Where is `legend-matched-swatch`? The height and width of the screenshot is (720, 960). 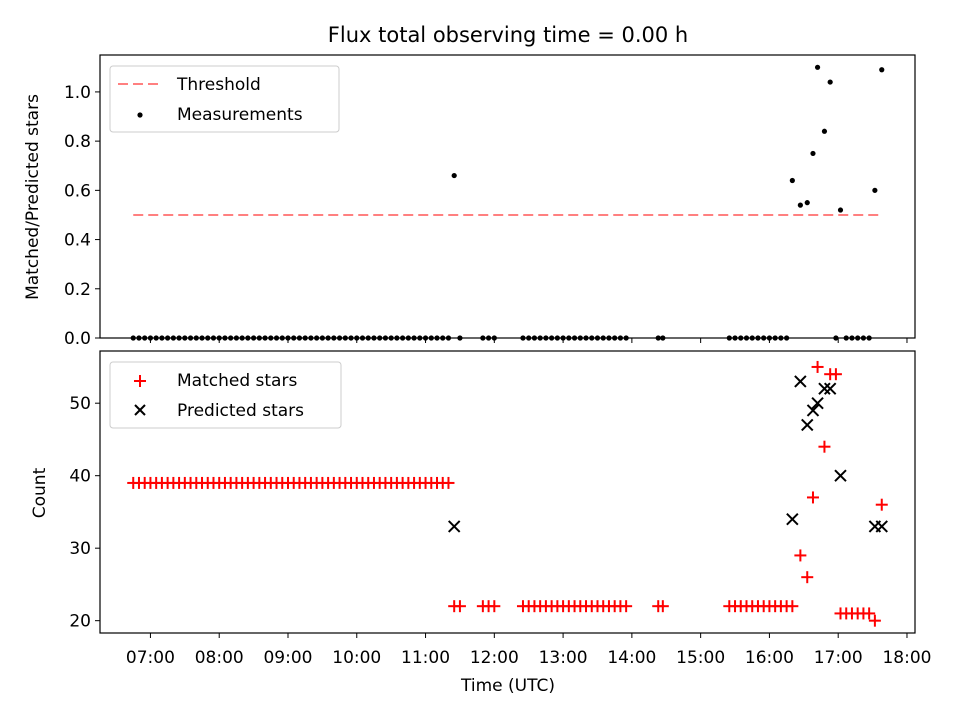
legend-matched-swatch is located at coordinates (140, 381).